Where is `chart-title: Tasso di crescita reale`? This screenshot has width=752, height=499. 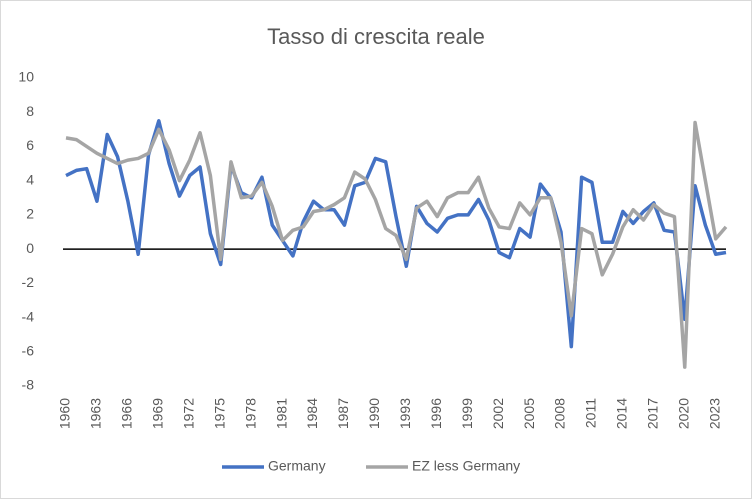 chart-title: Tasso di crescita reale is located at coordinates (376, 36).